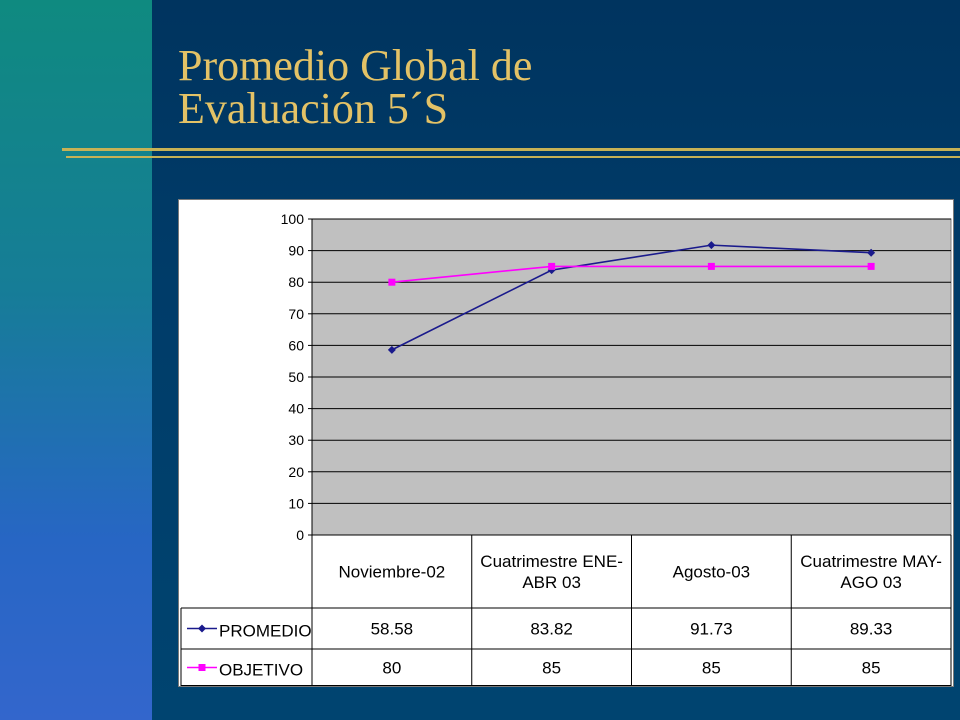  Describe the element at coordinates (296, 409) in the screenshot. I see `y-tick-label: 40` at that location.